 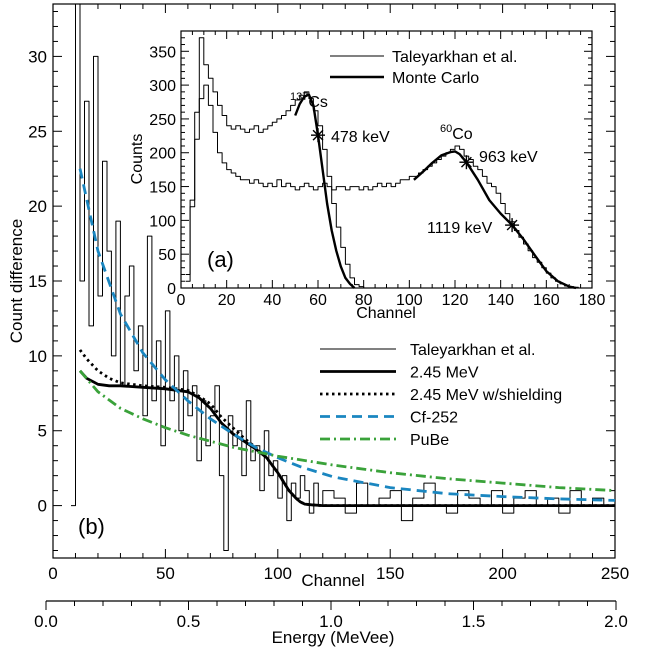 I want to click on panel-b-label: (b), so click(x=91, y=526).